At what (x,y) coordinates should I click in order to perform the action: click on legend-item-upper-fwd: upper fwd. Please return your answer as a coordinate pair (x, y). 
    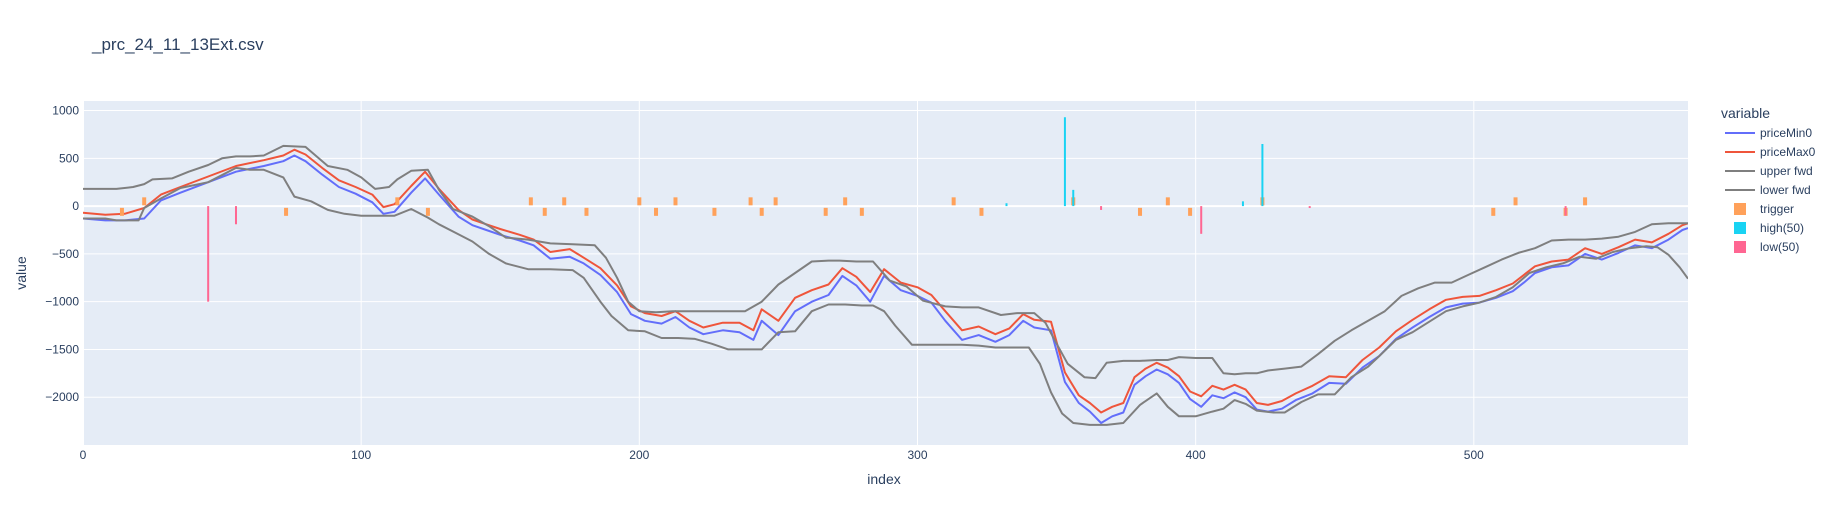
    Looking at the image, I should click on (1786, 171).